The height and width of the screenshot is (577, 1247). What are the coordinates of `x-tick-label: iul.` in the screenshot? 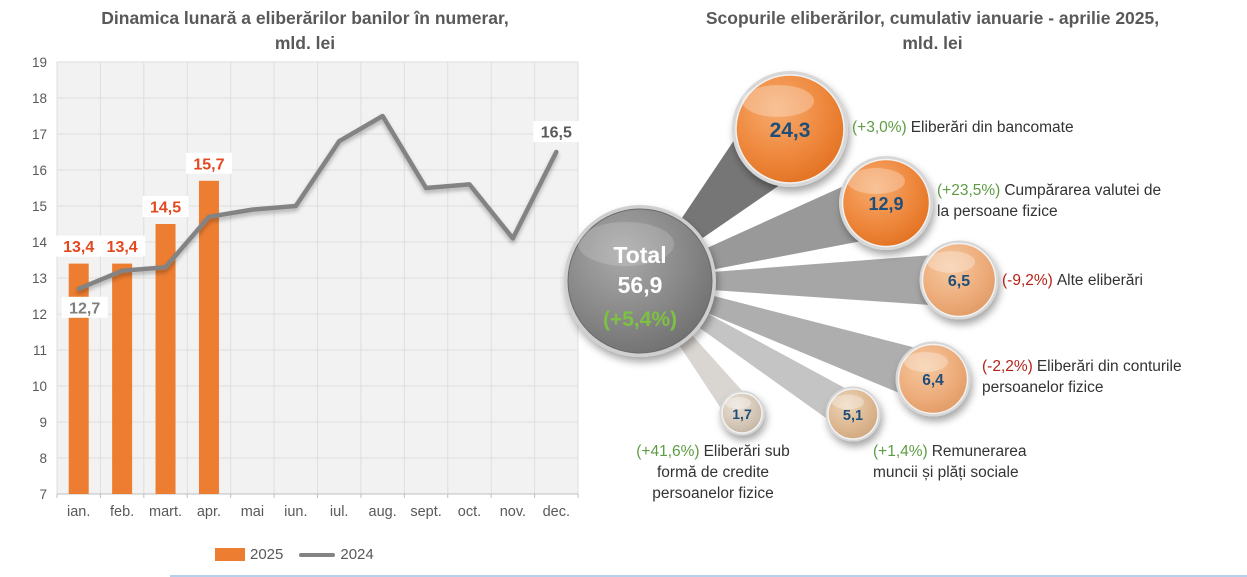 It's located at (339, 512).